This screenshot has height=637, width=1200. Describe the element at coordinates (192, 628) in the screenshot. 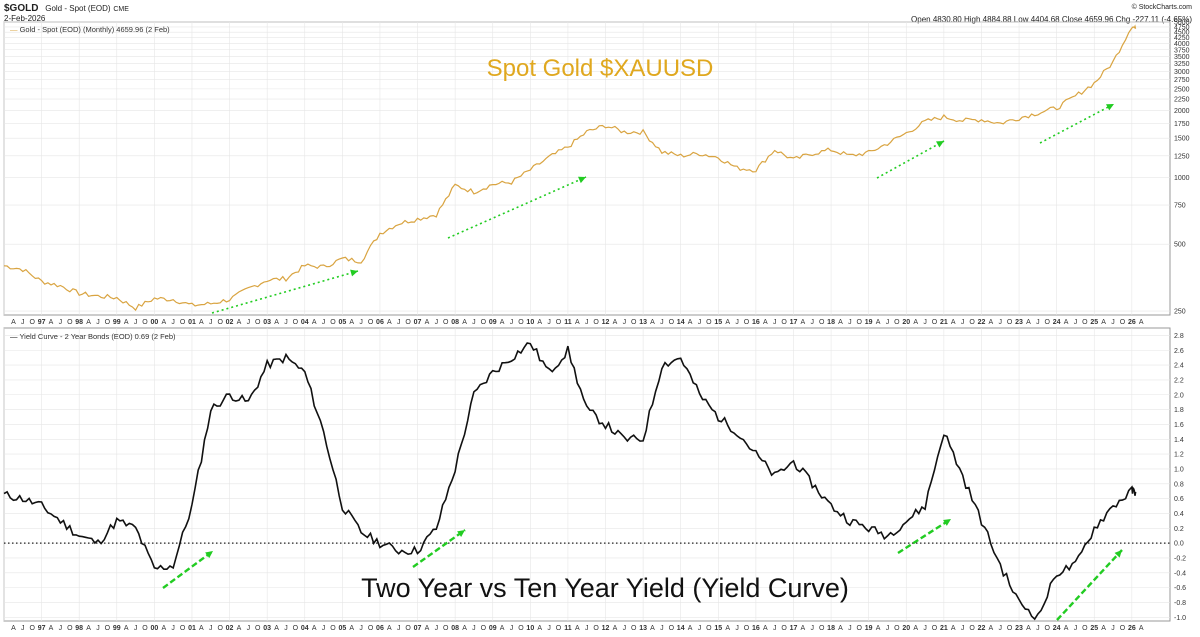

I see `yield-x-tick-label: 01` at that location.